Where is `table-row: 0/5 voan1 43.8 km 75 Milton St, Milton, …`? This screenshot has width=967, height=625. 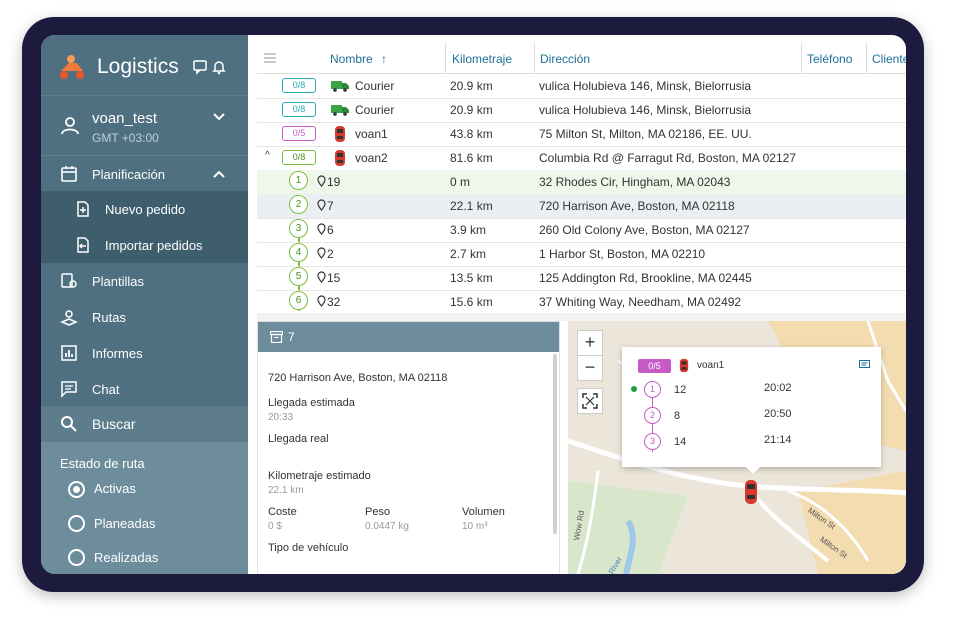 table-row: 0/5 voan1 43.8 km 75 Milton St, Milton, … is located at coordinates (581, 134).